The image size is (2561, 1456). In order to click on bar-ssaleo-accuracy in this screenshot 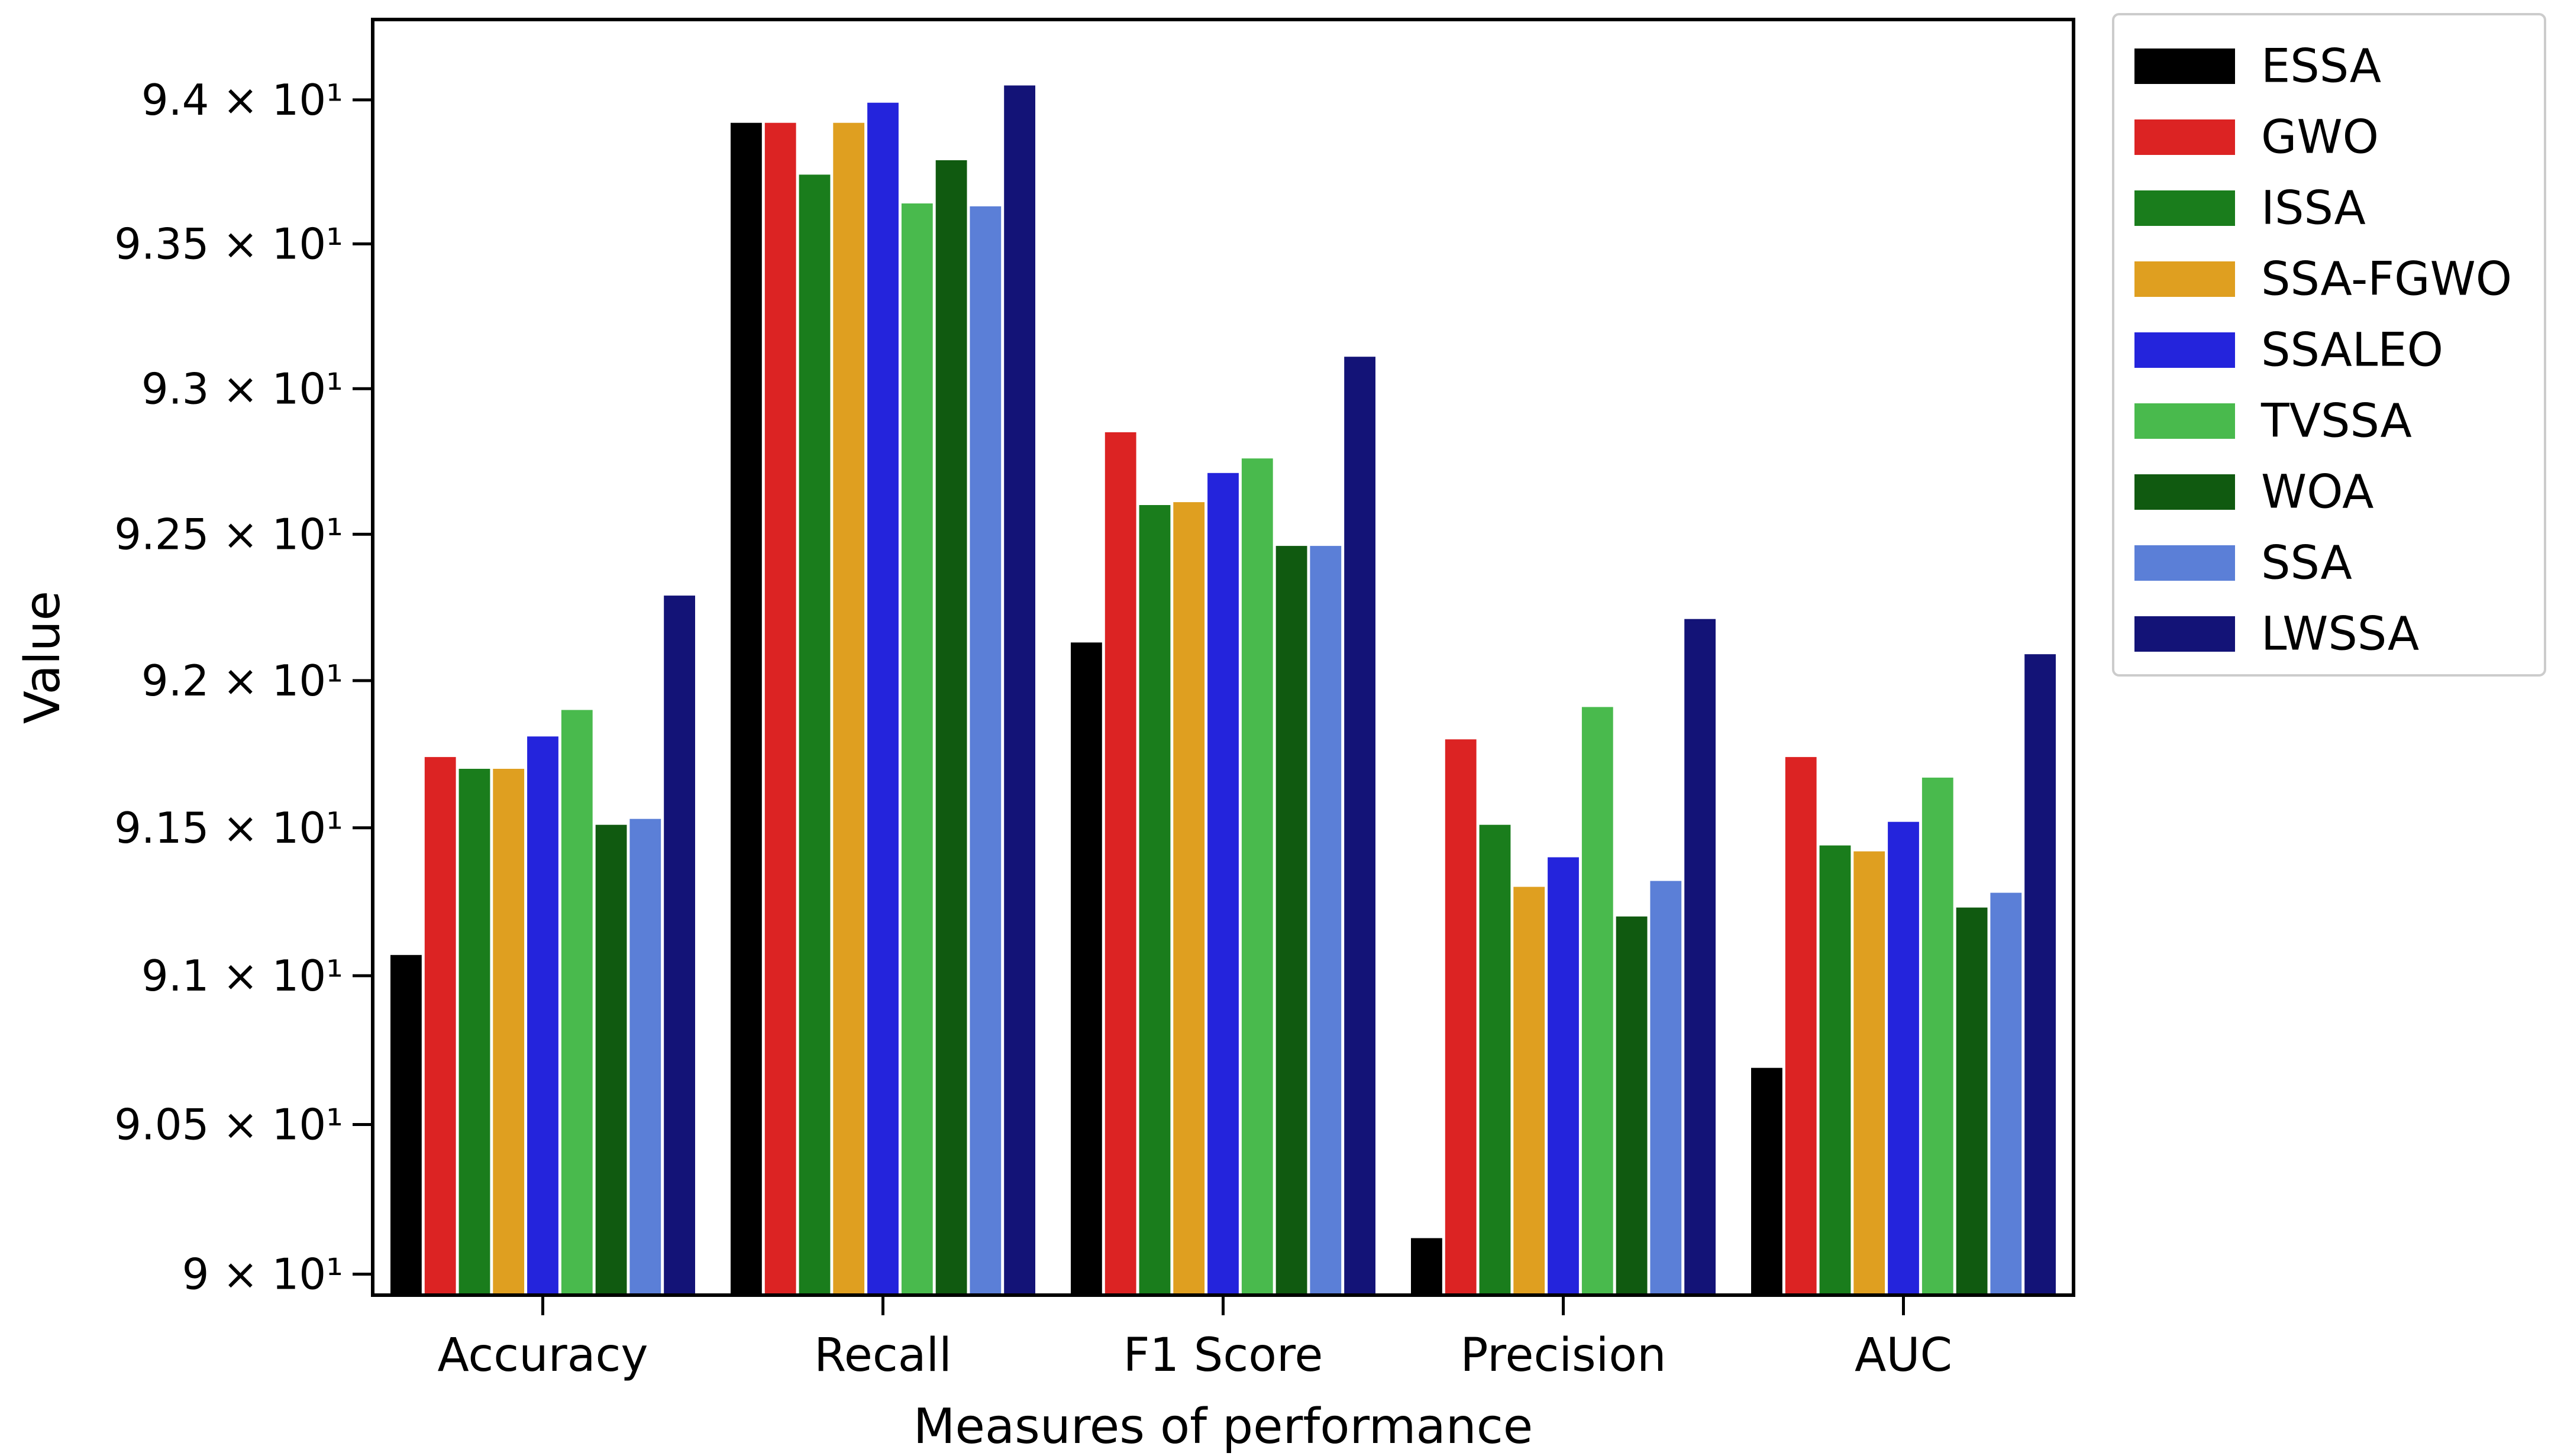, I will do `click(542, 1016)`.